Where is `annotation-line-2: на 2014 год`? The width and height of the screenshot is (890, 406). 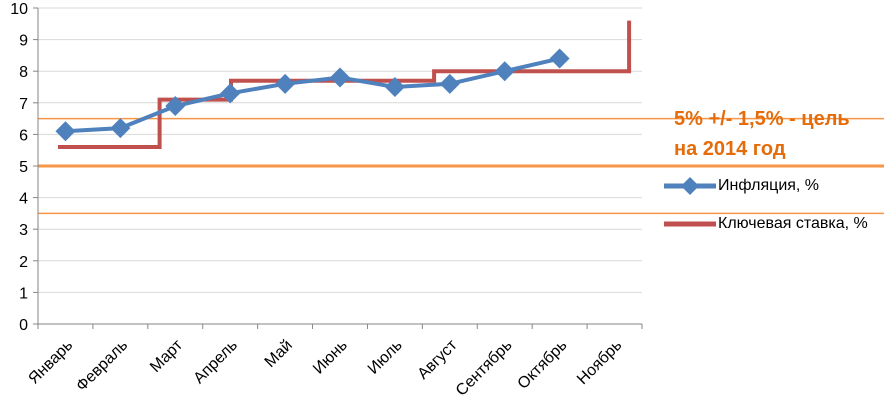
annotation-line-2: на 2014 год is located at coordinates (730, 149).